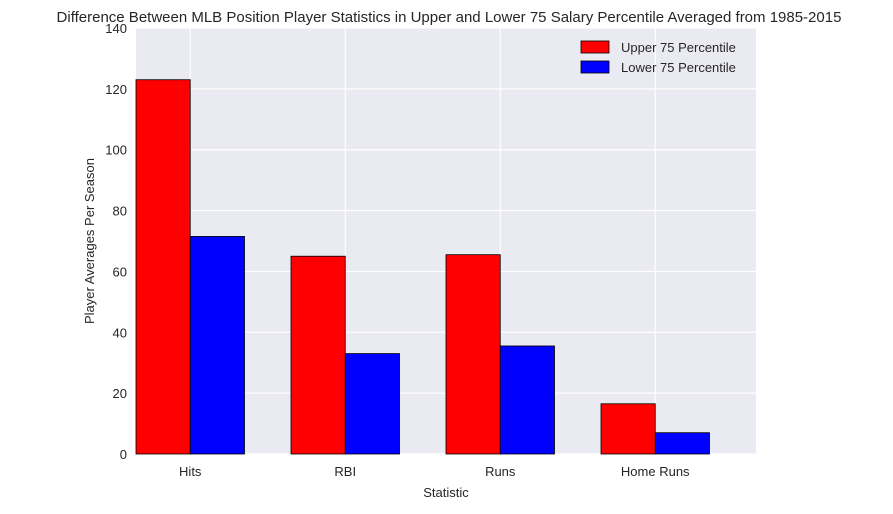  I want to click on legend-label: Lower 75 Percentile, so click(678, 67).